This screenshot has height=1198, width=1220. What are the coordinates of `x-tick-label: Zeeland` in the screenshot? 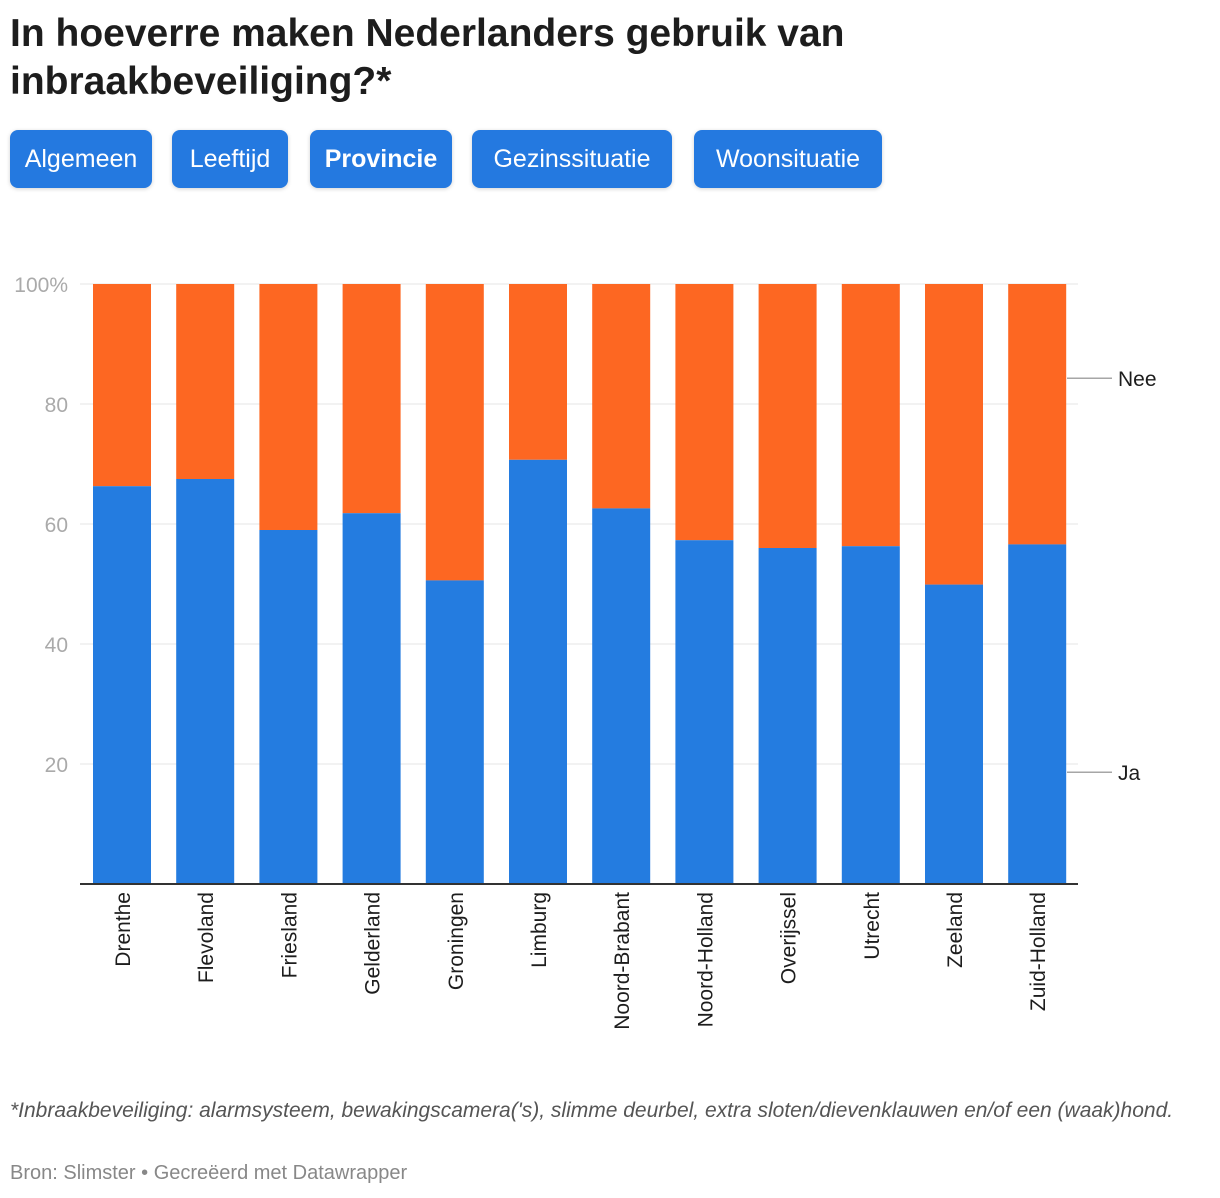 It's located at (955, 930).